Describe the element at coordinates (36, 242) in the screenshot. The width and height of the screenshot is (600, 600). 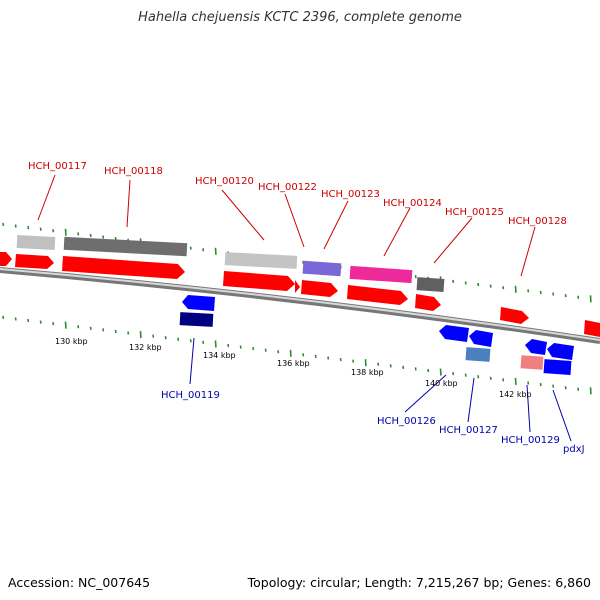
I see `feature-hch00117-outer` at that location.